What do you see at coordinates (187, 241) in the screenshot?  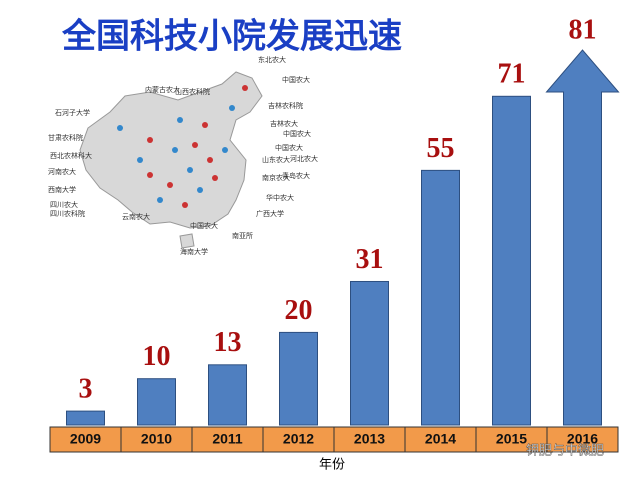 I see `map-island` at bounding box center [187, 241].